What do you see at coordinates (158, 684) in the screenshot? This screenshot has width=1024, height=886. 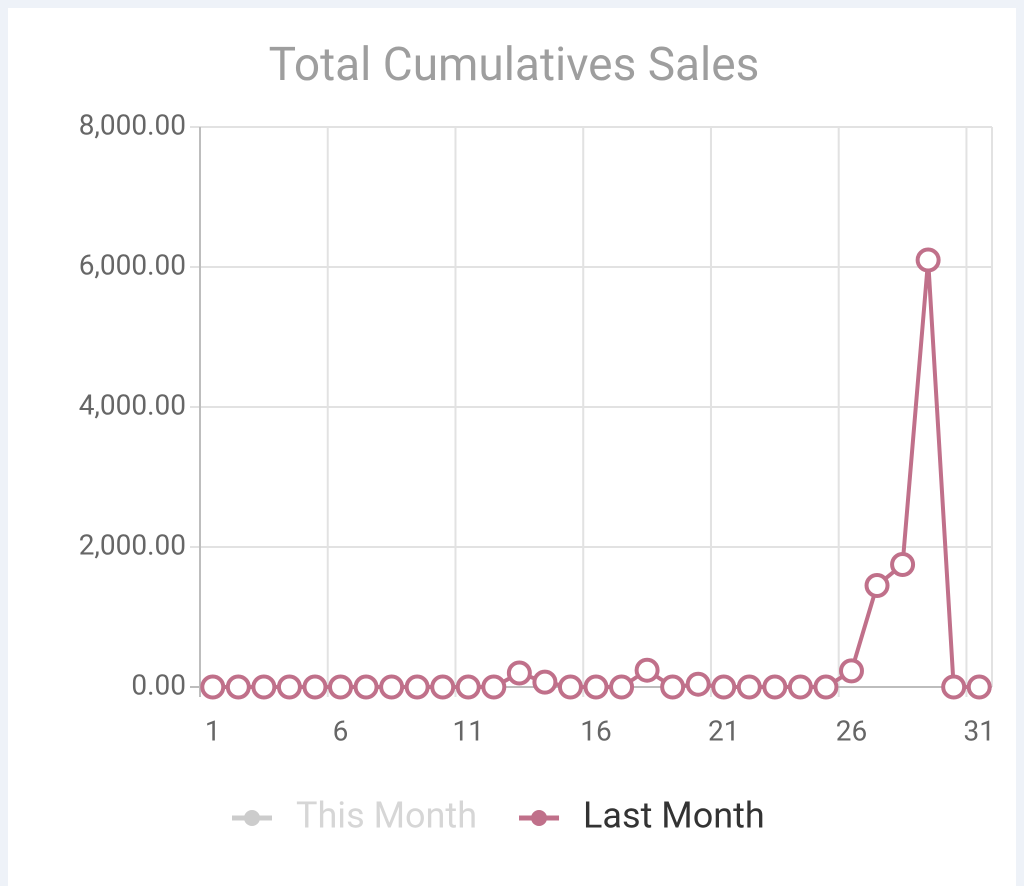 I see `y-tick-label: 0.00` at bounding box center [158, 684].